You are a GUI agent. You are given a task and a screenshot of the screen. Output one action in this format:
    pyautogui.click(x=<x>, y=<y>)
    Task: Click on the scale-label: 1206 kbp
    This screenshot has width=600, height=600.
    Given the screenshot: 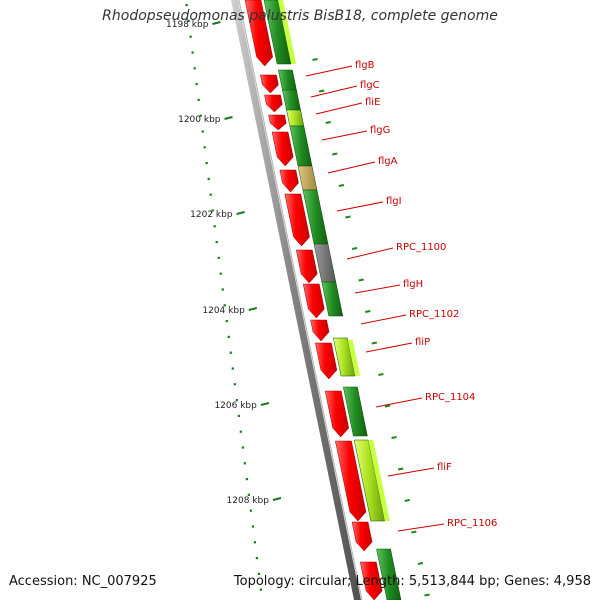 What is the action you would take?
    pyautogui.click(x=235, y=406)
    